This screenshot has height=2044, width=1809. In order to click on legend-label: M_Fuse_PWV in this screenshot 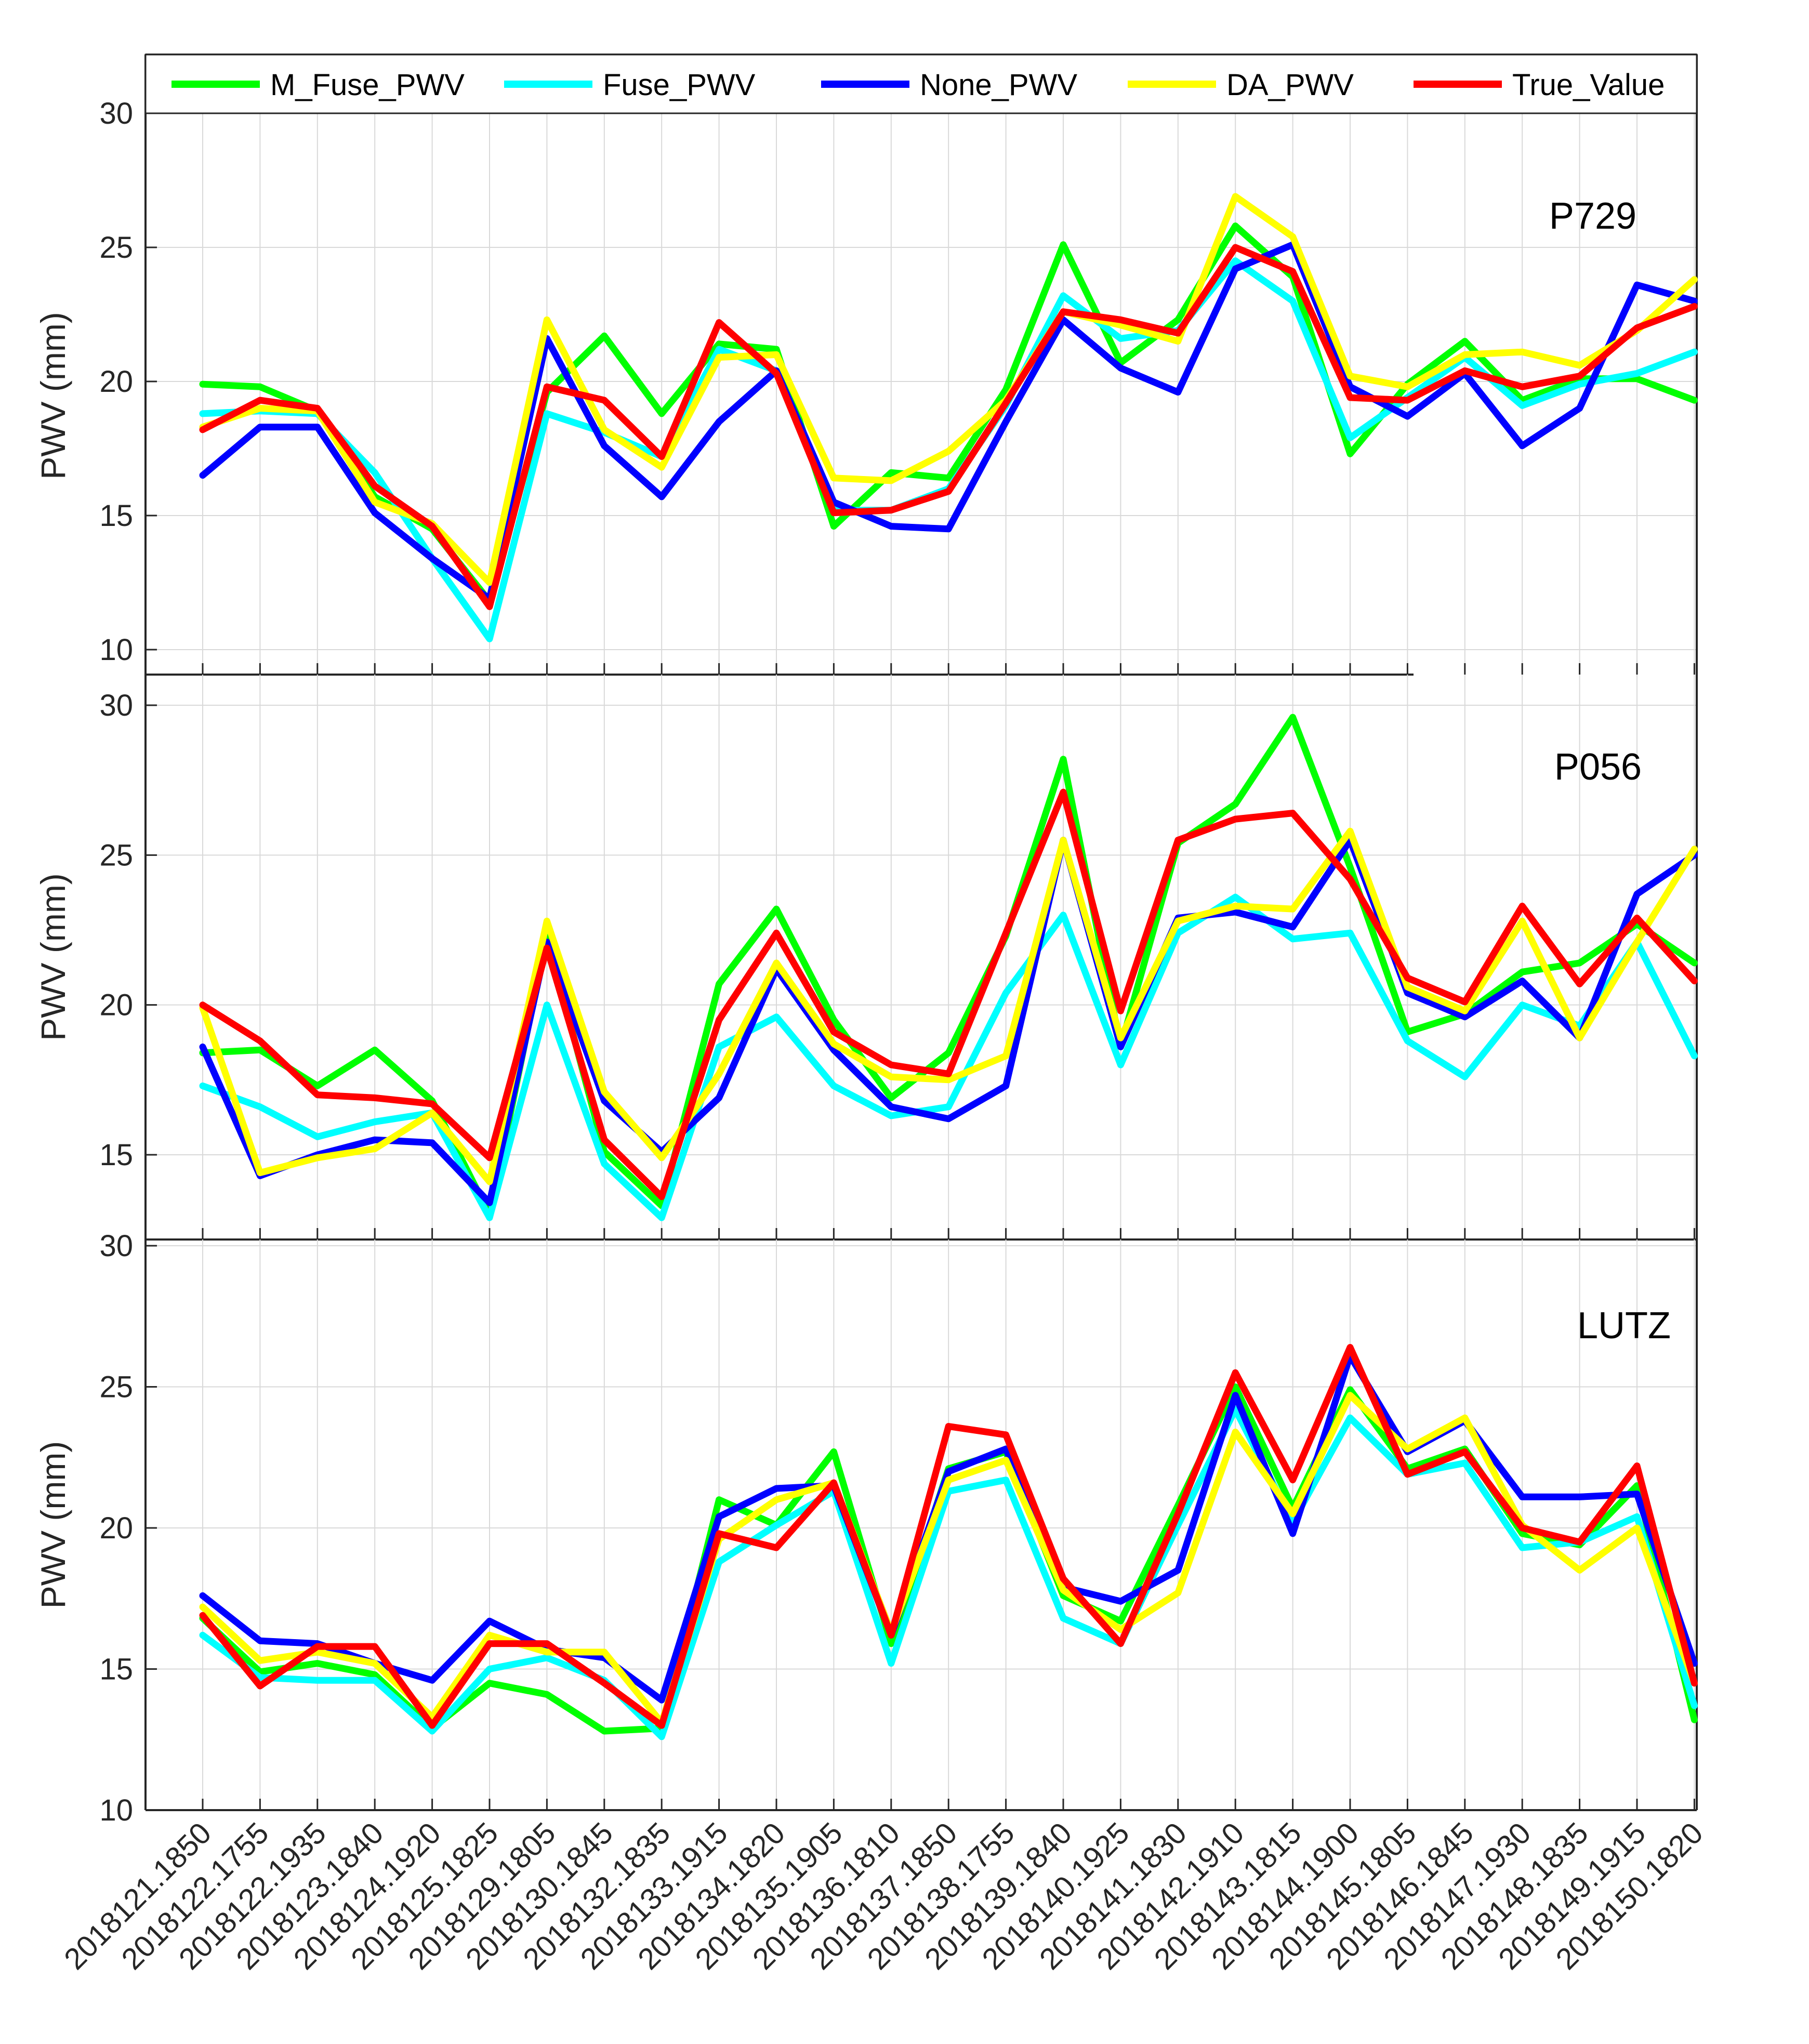, I will do `click(367, 85)`.